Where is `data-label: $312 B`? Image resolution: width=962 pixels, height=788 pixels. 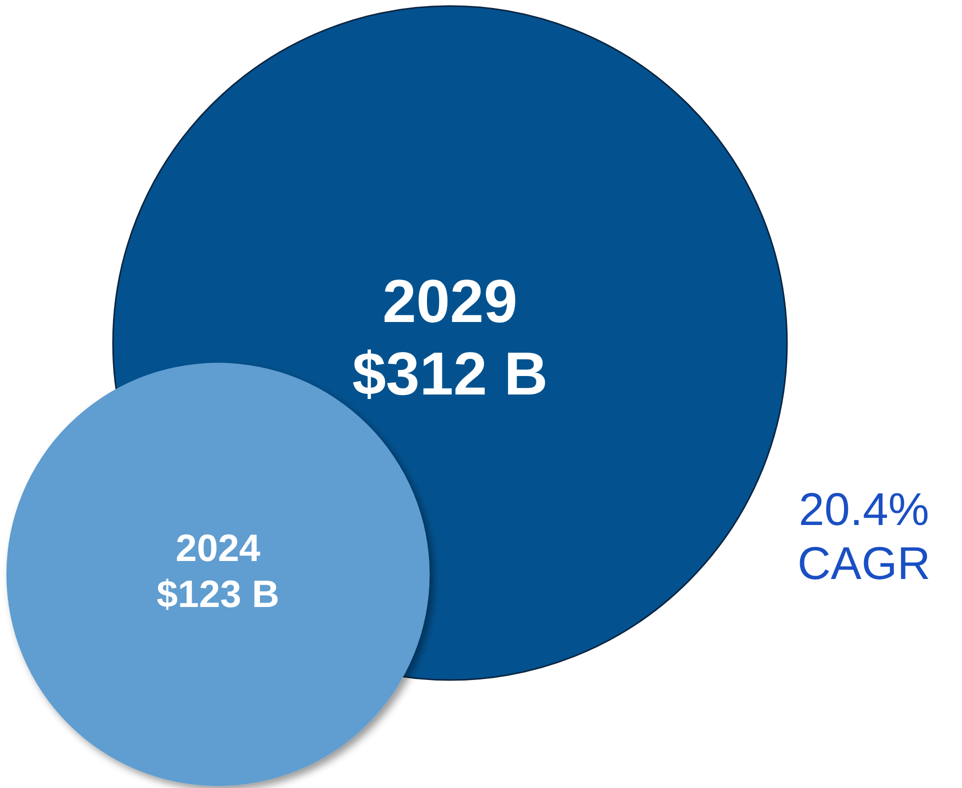
data-label: $312 B is located at coordinates (450, 374).